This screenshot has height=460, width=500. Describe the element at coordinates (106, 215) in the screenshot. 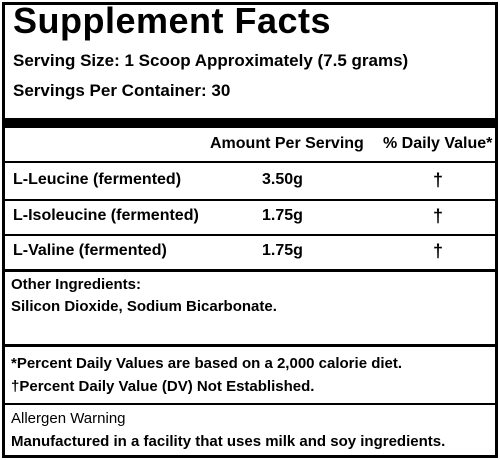

I see `ingredient-name: L-Isoleucine (fermented)` at that location.